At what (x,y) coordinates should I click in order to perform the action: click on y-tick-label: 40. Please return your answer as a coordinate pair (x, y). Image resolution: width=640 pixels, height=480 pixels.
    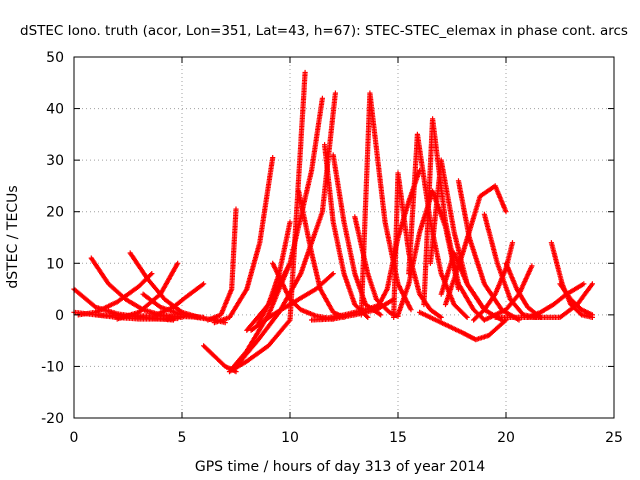
    Looking at the image, I should click on (55, 110).